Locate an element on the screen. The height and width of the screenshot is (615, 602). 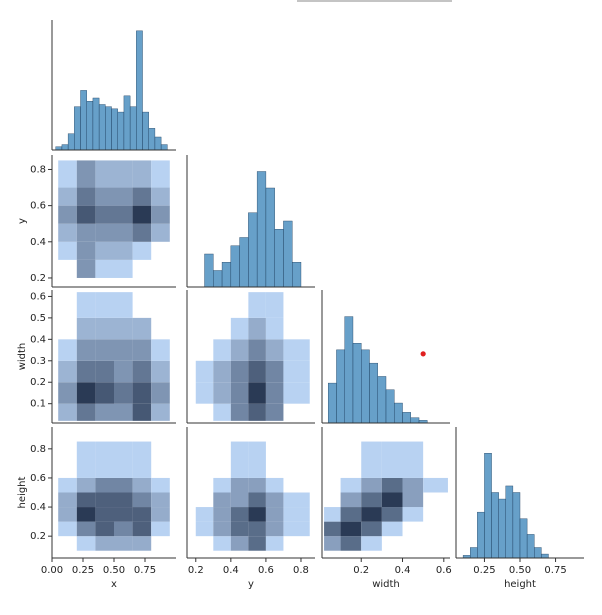
y-axis-label: y is located at coordinates (22, 221).